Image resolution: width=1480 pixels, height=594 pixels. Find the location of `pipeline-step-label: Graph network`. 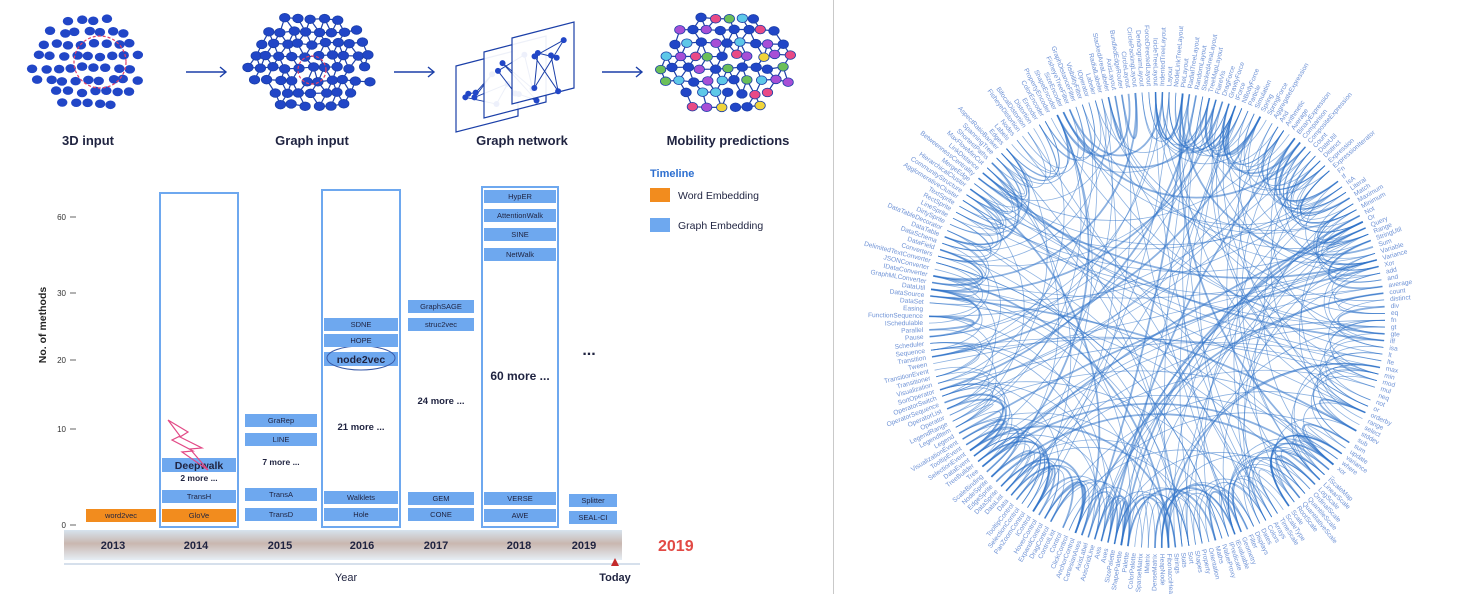

pipeline-step-label: Graph network is located at coordinates (522, 140).